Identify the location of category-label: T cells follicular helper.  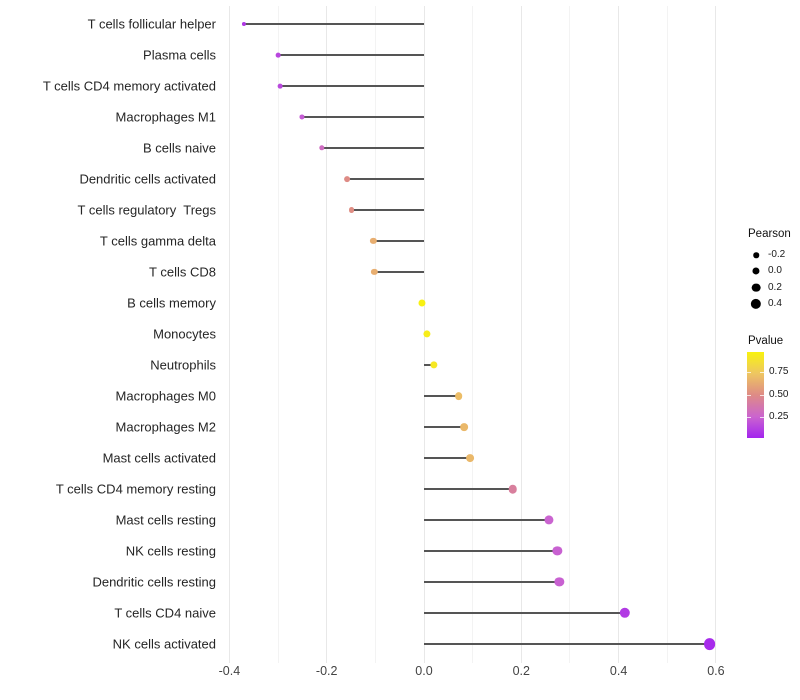
(151, 24).